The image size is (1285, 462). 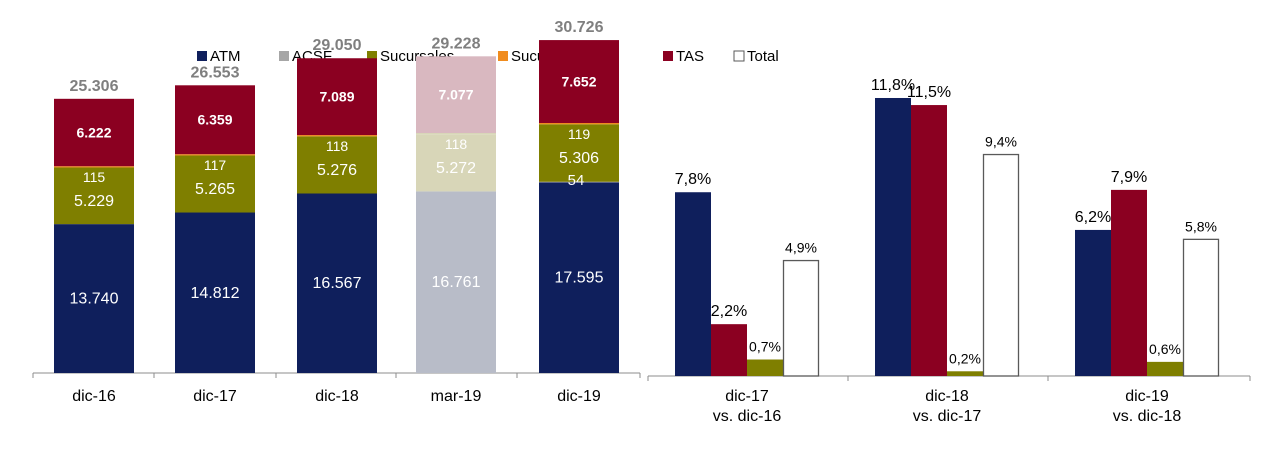 I want to click on data-label-sucursal_movil-dic-18: 118, so click(x=337, y=146).